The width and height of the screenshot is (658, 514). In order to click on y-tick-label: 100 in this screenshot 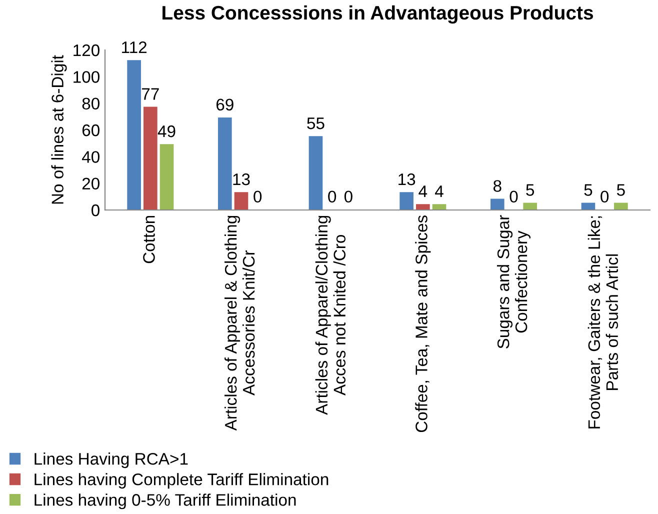, I will do `click(87, 77)`.